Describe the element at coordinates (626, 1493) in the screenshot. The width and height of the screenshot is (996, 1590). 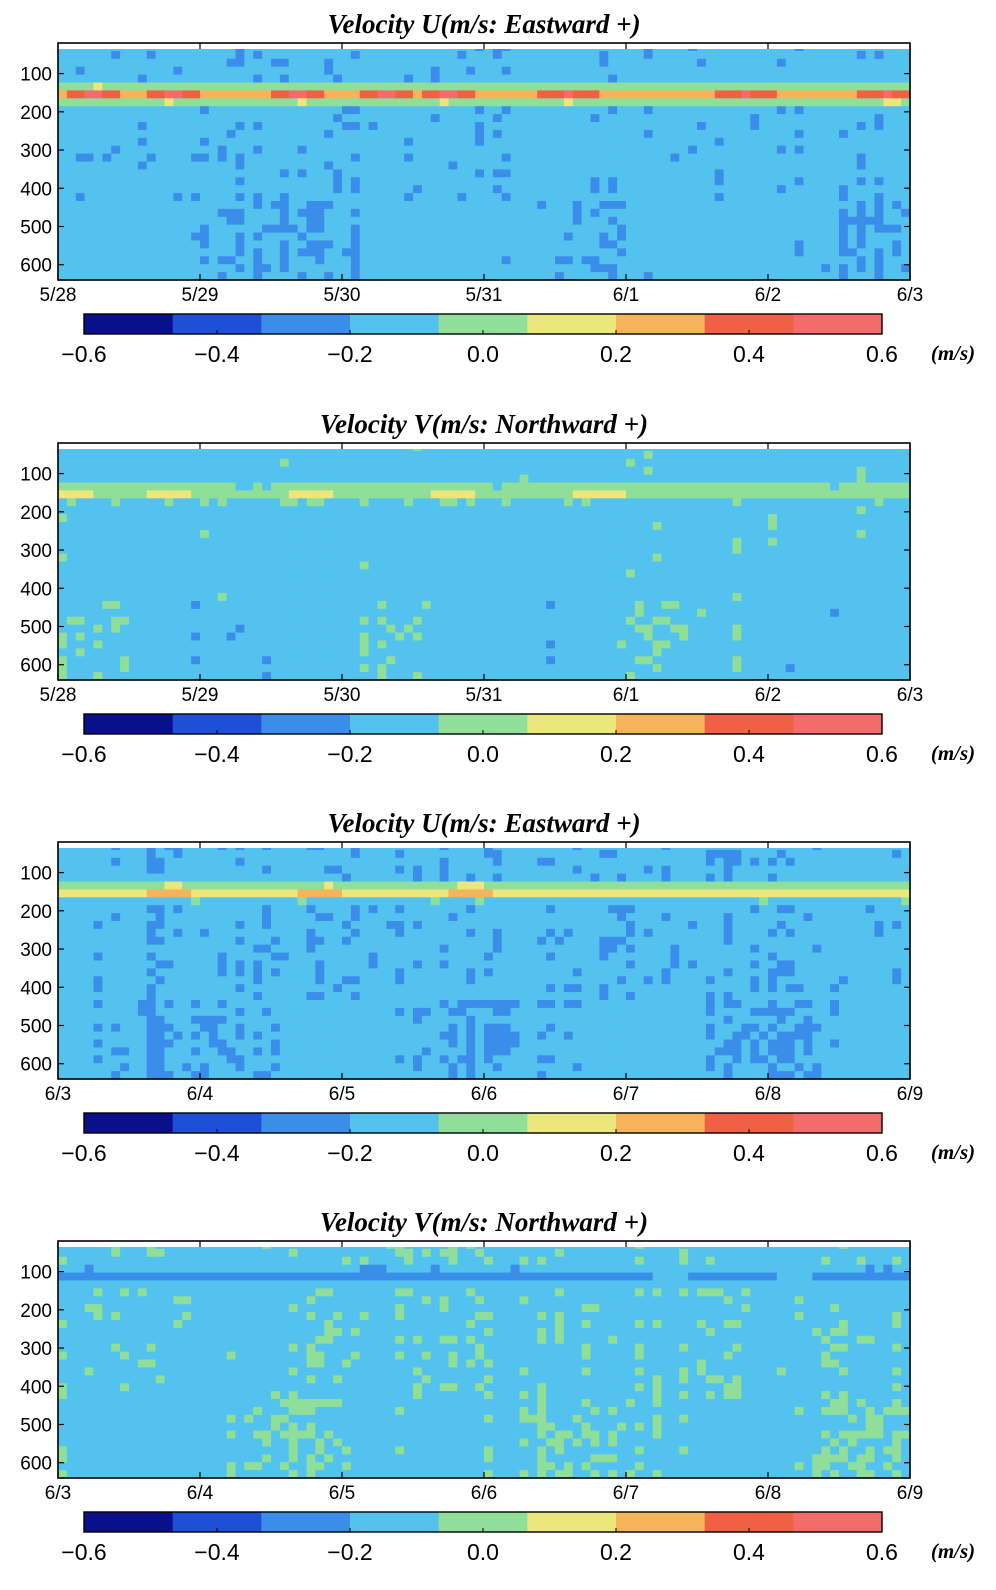
I see `x-tick-label: 6/7` at that location.